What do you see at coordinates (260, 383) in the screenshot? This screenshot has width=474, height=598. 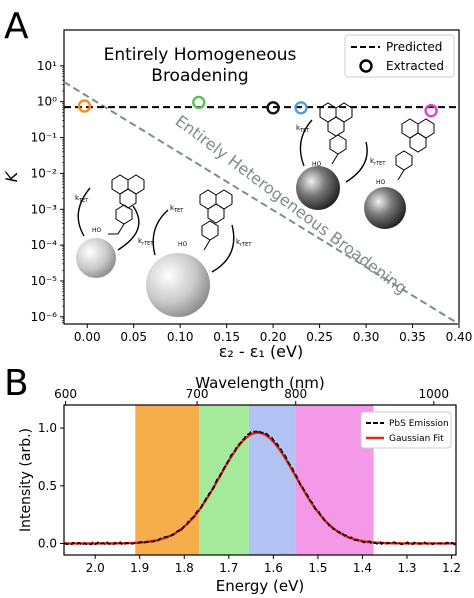 I see `panel-b-top-axis-label: Wavelength (nm)` at bounding box center [260, 383].